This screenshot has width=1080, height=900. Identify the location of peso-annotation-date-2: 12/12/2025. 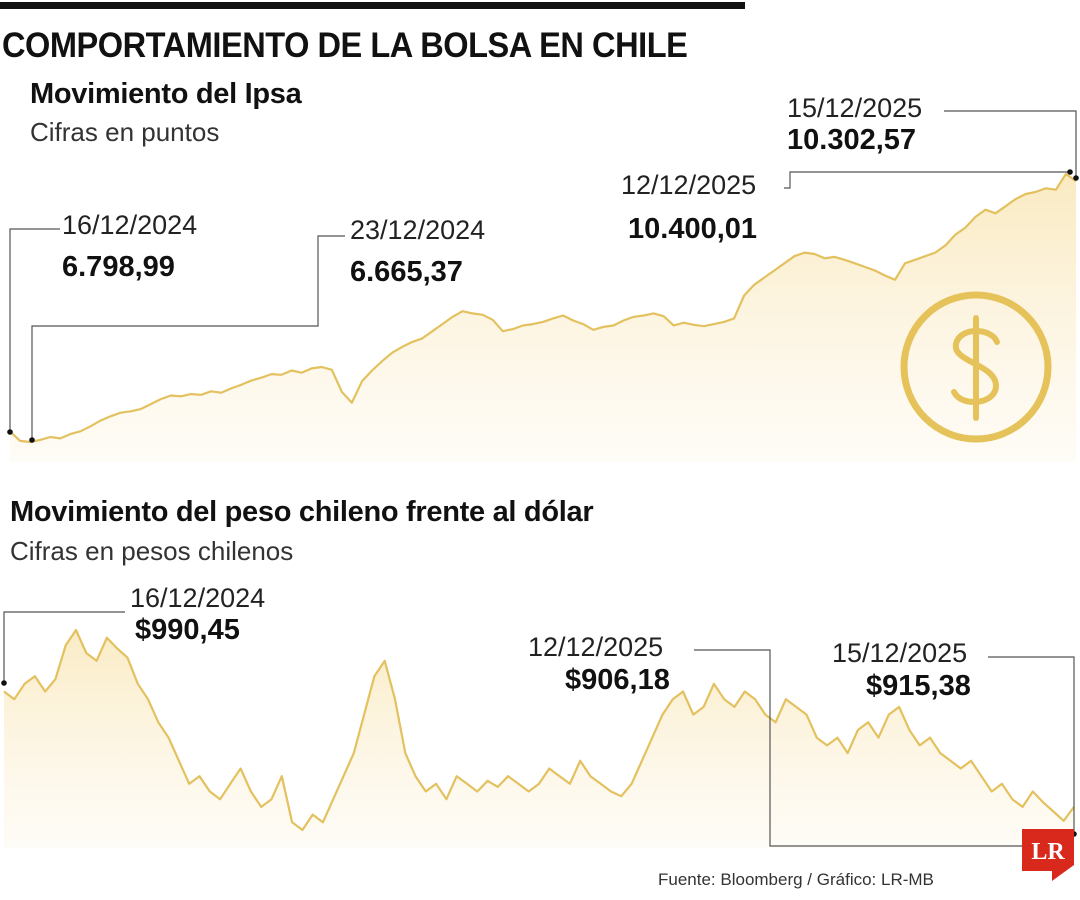
(596, 647).